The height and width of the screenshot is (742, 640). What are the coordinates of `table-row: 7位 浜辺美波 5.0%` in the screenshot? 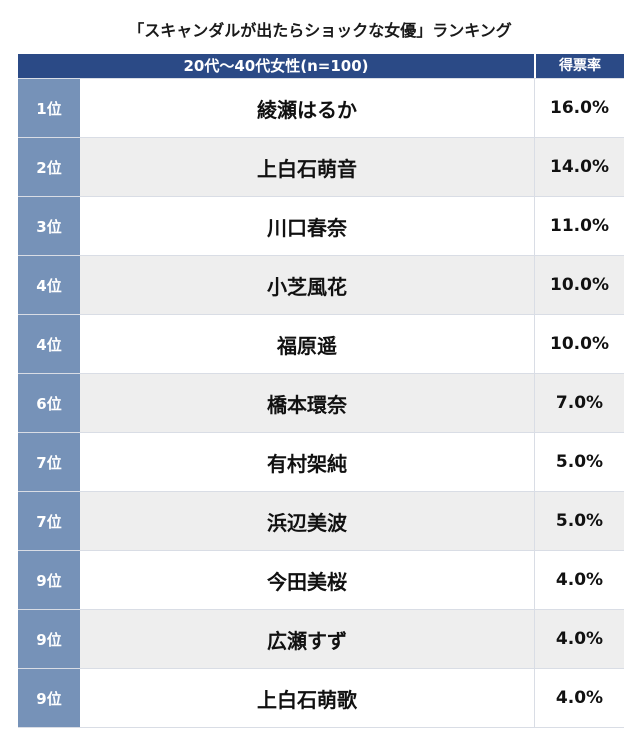 It's located at (321, 520).